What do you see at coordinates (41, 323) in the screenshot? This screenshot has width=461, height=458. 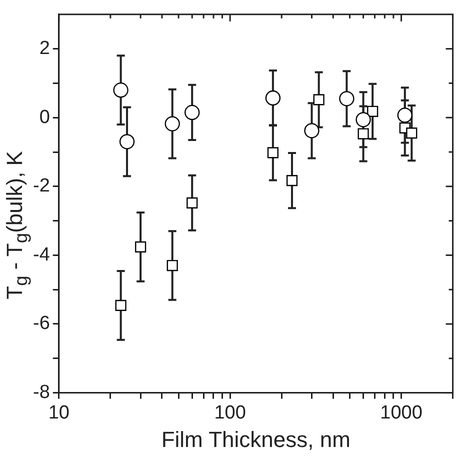 I see `y-tick-label: -6` at bounding box center [41, 323].